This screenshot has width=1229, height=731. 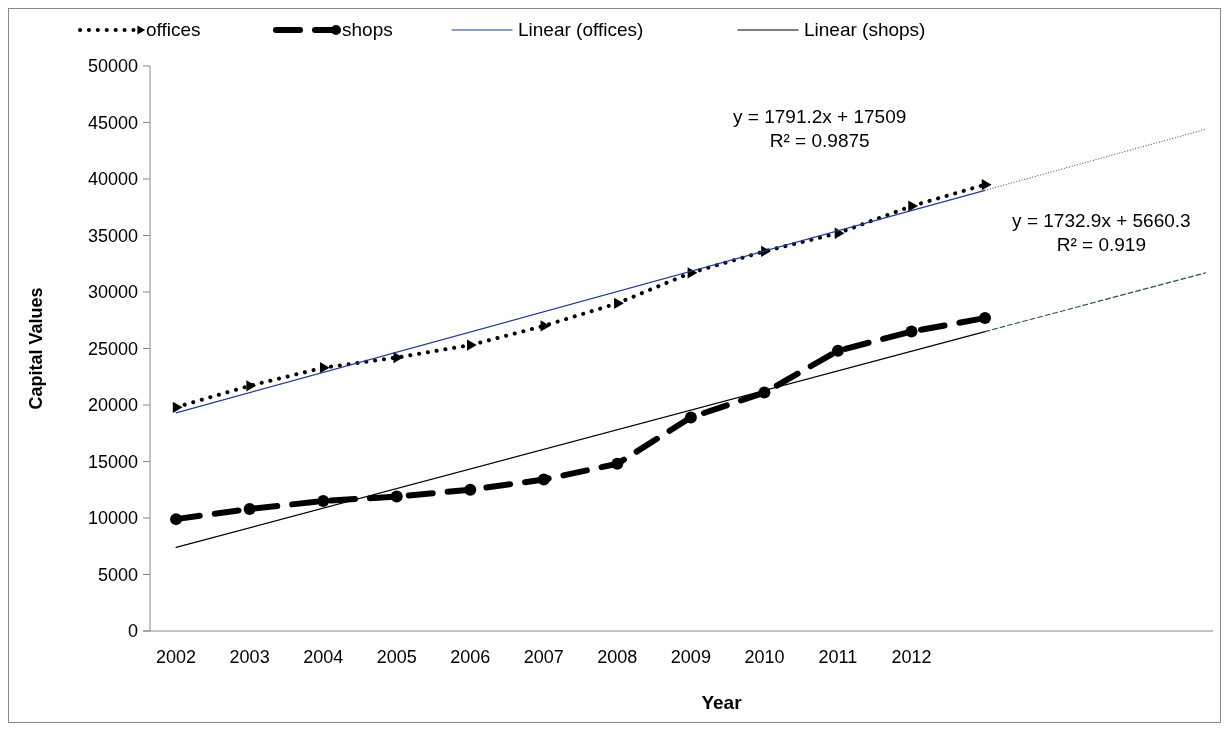 What do you see at coordinates (690, 657) in the screenshot?
I see `x-tick-label: 2009` at bounding box center [690, 657].